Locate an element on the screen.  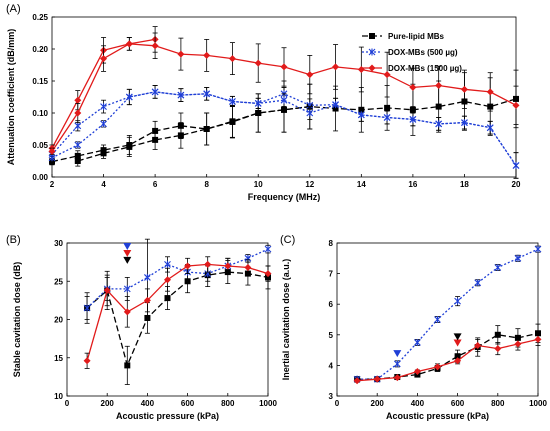
x-tick-label: 600 is located at coordinates (188, 403).